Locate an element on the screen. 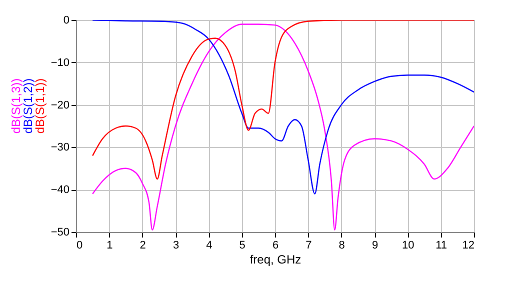  x-tick-label: 4 is located at coordinates (209, 246).